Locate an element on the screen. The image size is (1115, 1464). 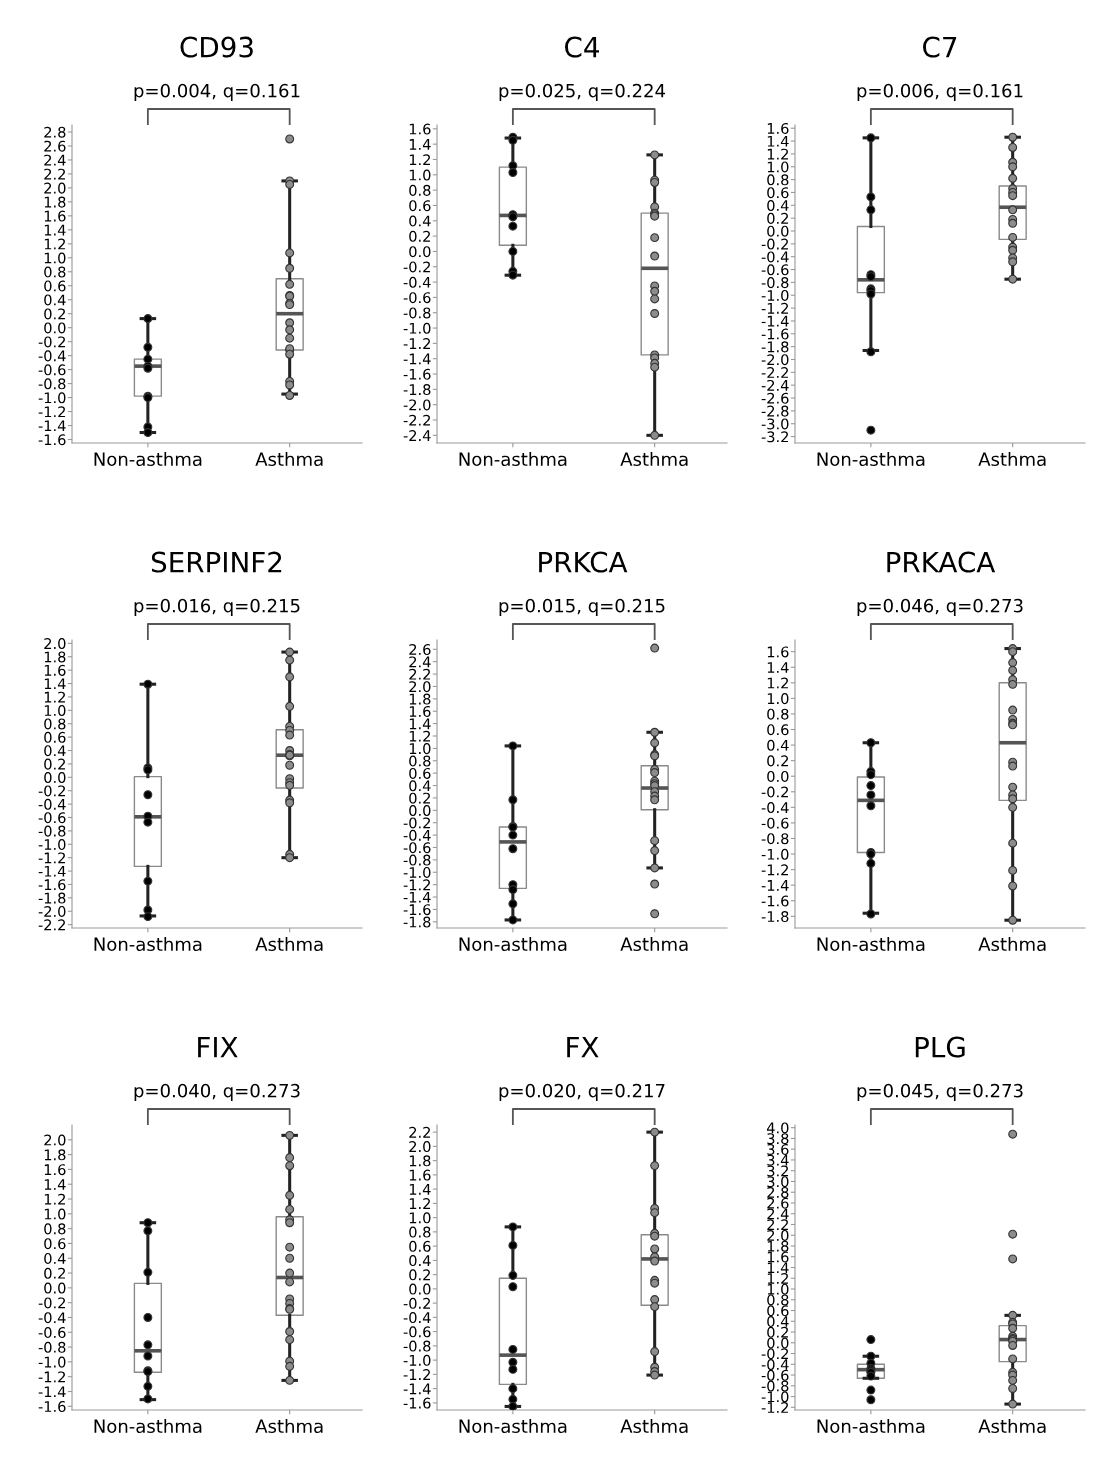
y-tick-label: 2.6 is located at coordinates (55, 146).